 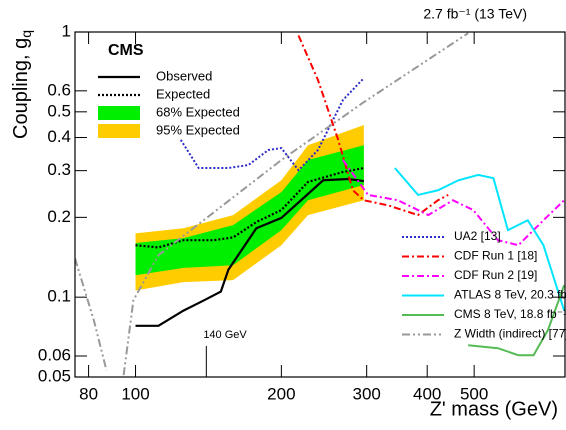 I want to click on y-tick-label: 0.05, so click(x=54, y=375).